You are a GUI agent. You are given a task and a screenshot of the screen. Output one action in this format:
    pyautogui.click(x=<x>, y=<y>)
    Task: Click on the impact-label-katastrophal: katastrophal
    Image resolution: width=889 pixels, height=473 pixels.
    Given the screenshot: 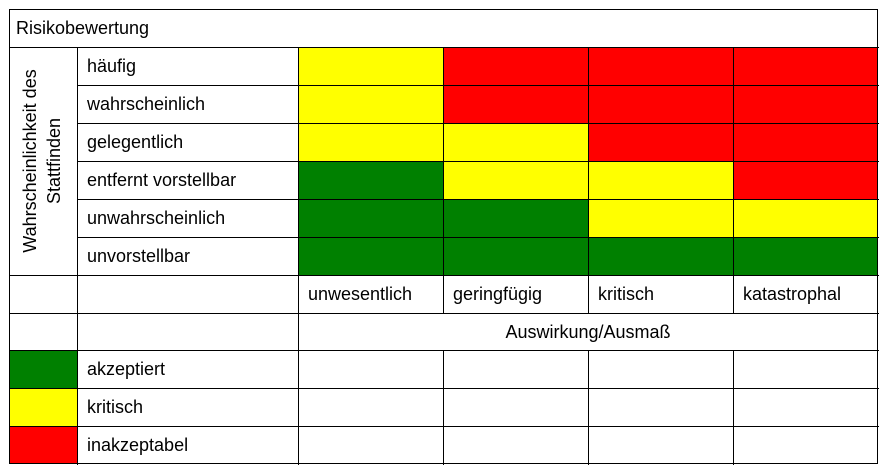 What is the action you would take?
    pyautogui.click(x=792, y=294)
    